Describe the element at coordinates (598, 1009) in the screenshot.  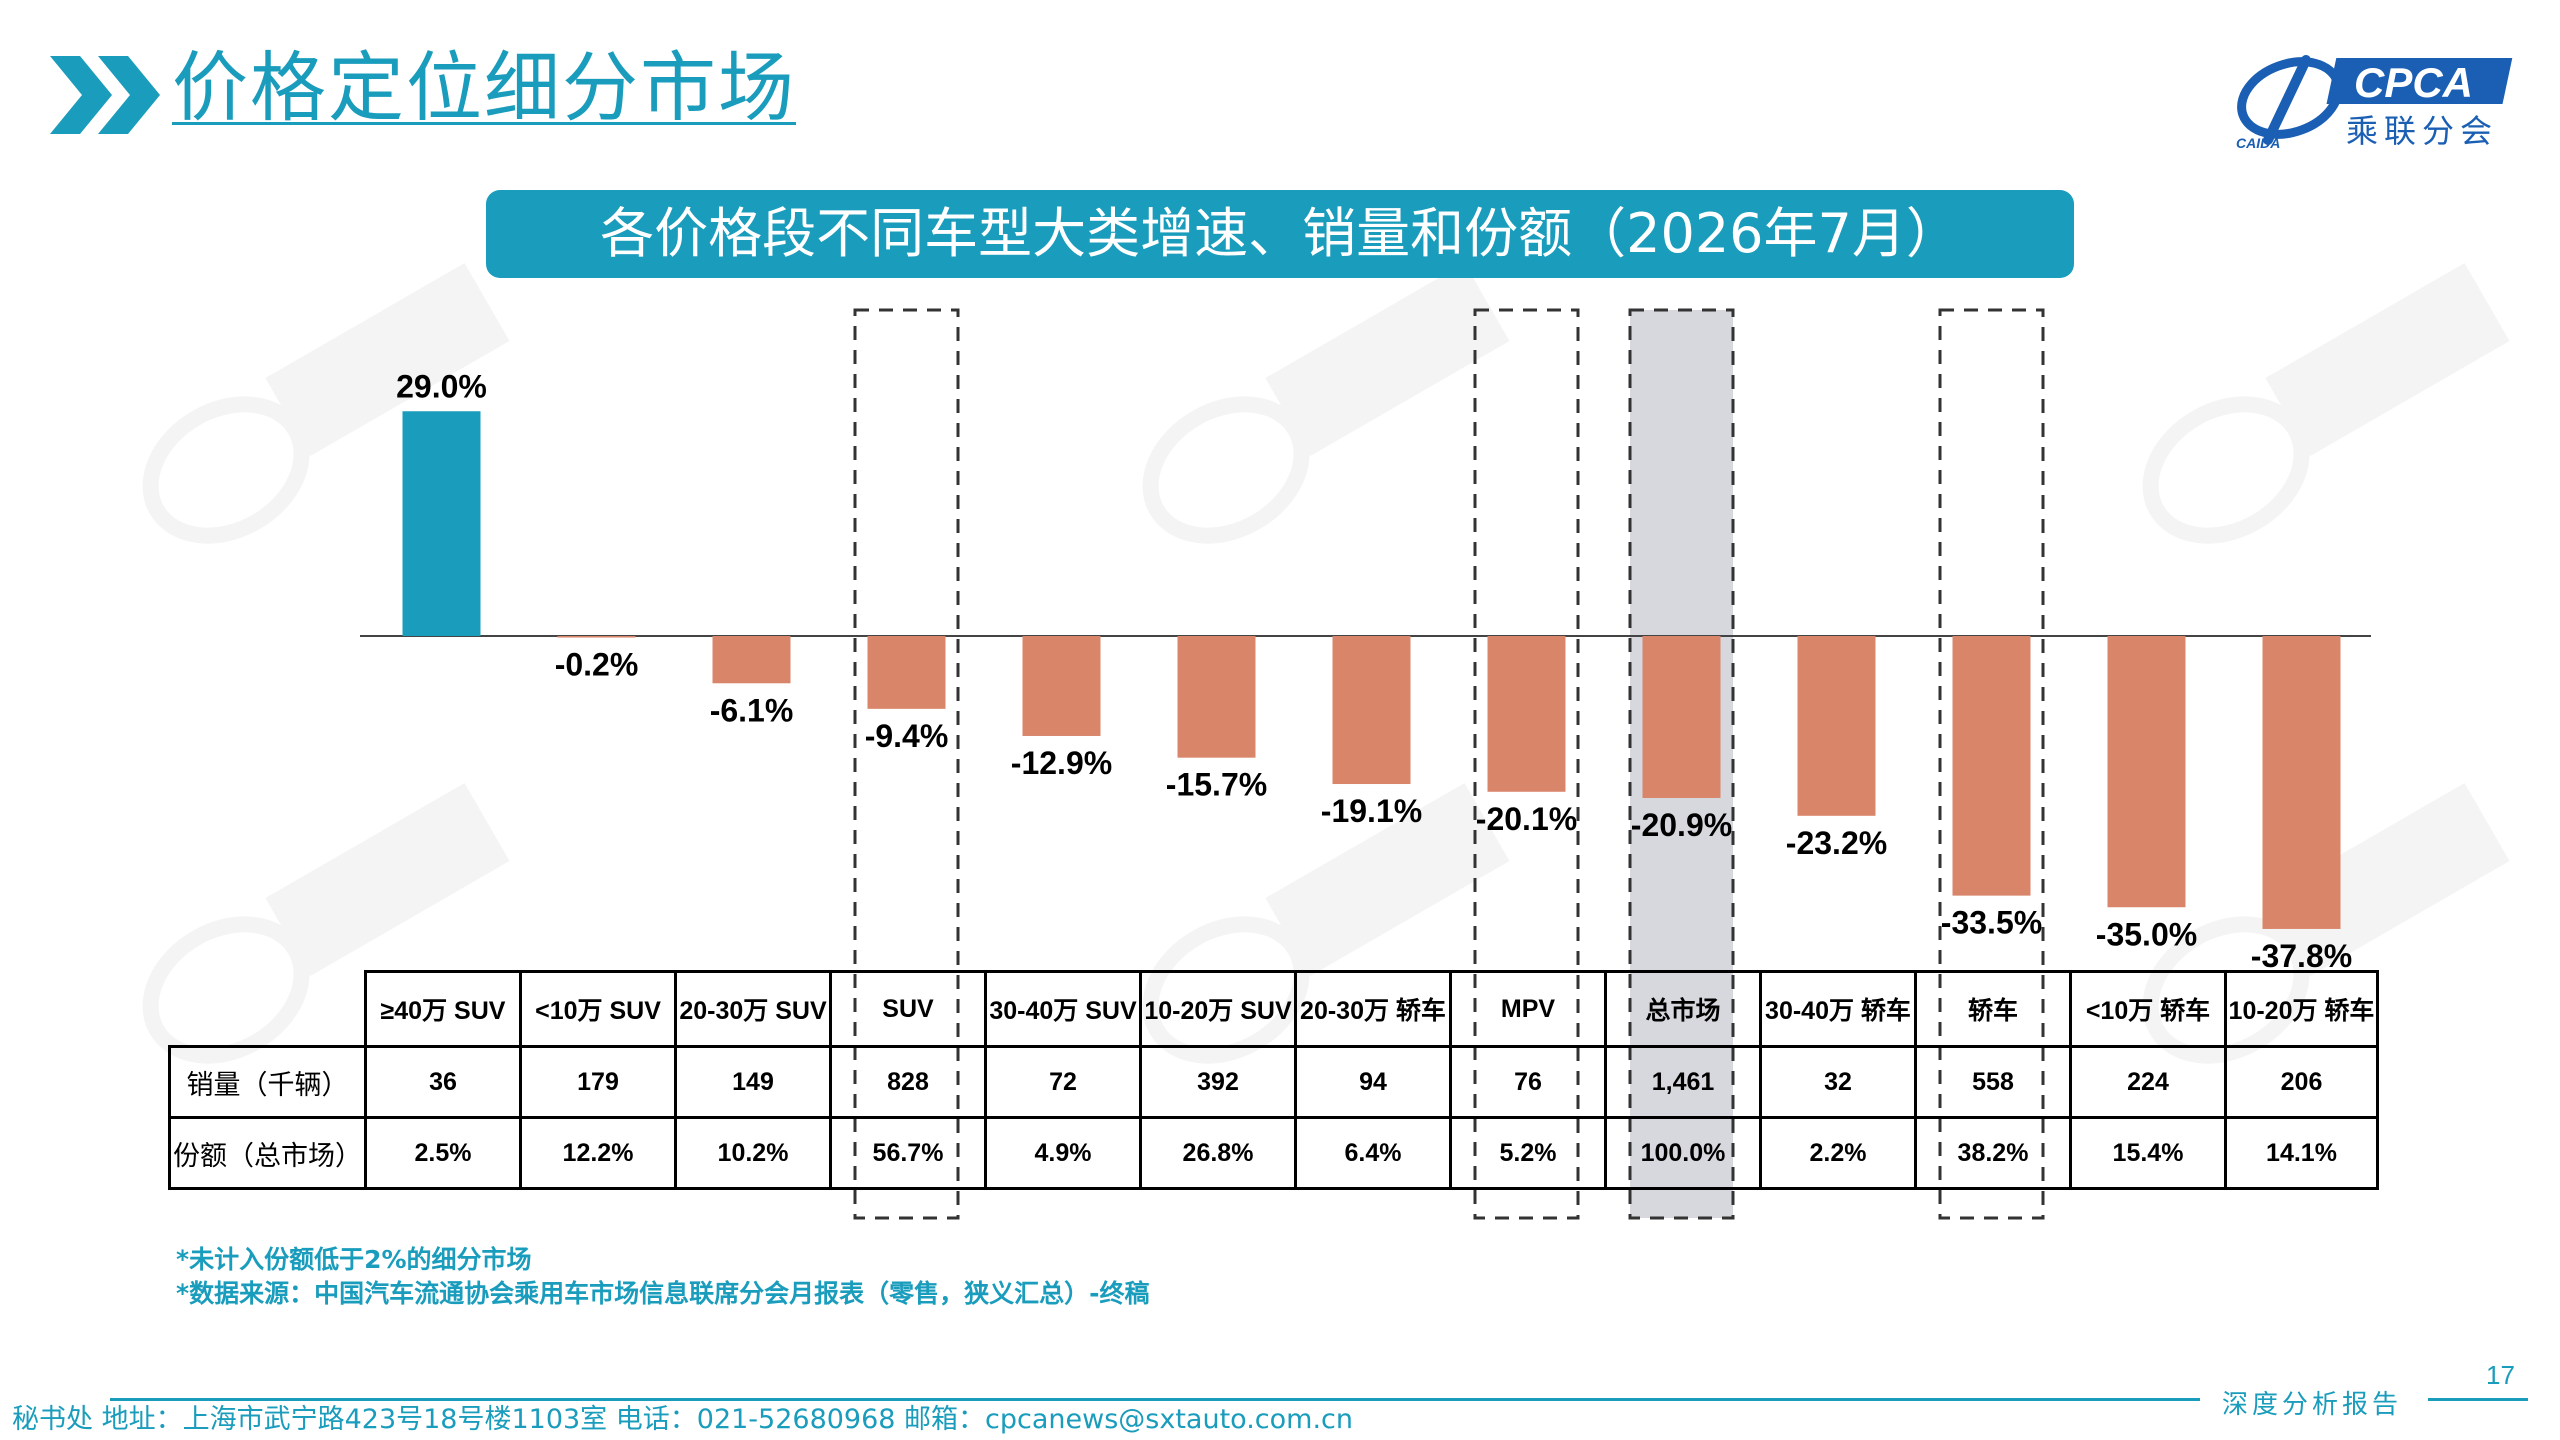
I see `table-header-cell: <10万 SUV` at that location.